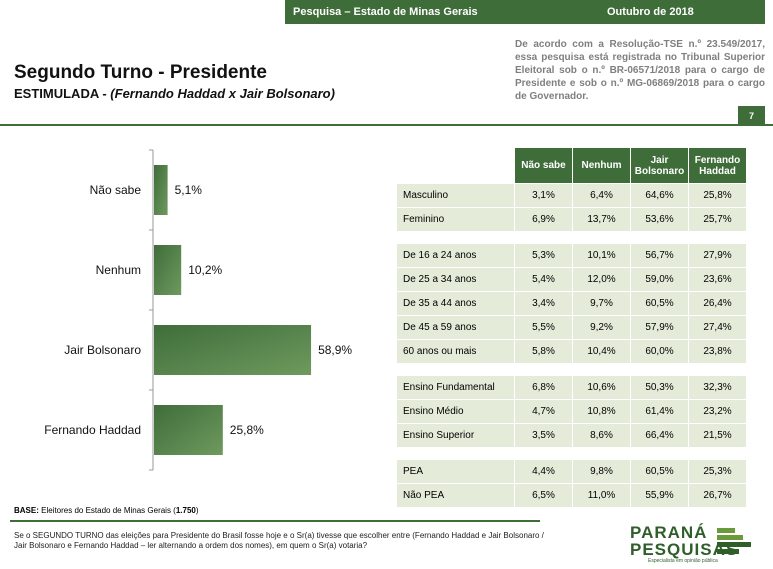 This screenshot has width=773, height=569. I want to click on table-cell-jair-bolsonaro: 57,9%, so click(659, 327).